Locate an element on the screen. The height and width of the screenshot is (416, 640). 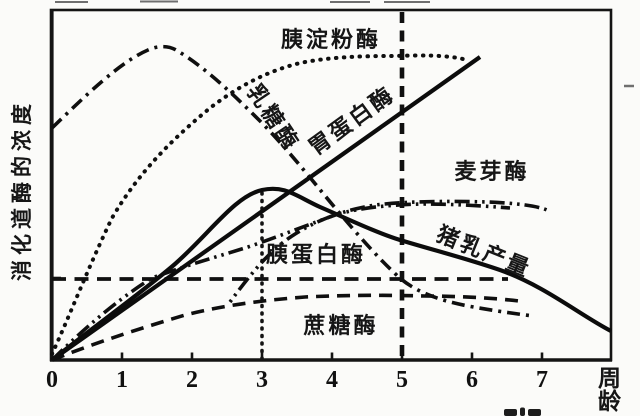
curve-maltase is located at coordinates (389, 251).